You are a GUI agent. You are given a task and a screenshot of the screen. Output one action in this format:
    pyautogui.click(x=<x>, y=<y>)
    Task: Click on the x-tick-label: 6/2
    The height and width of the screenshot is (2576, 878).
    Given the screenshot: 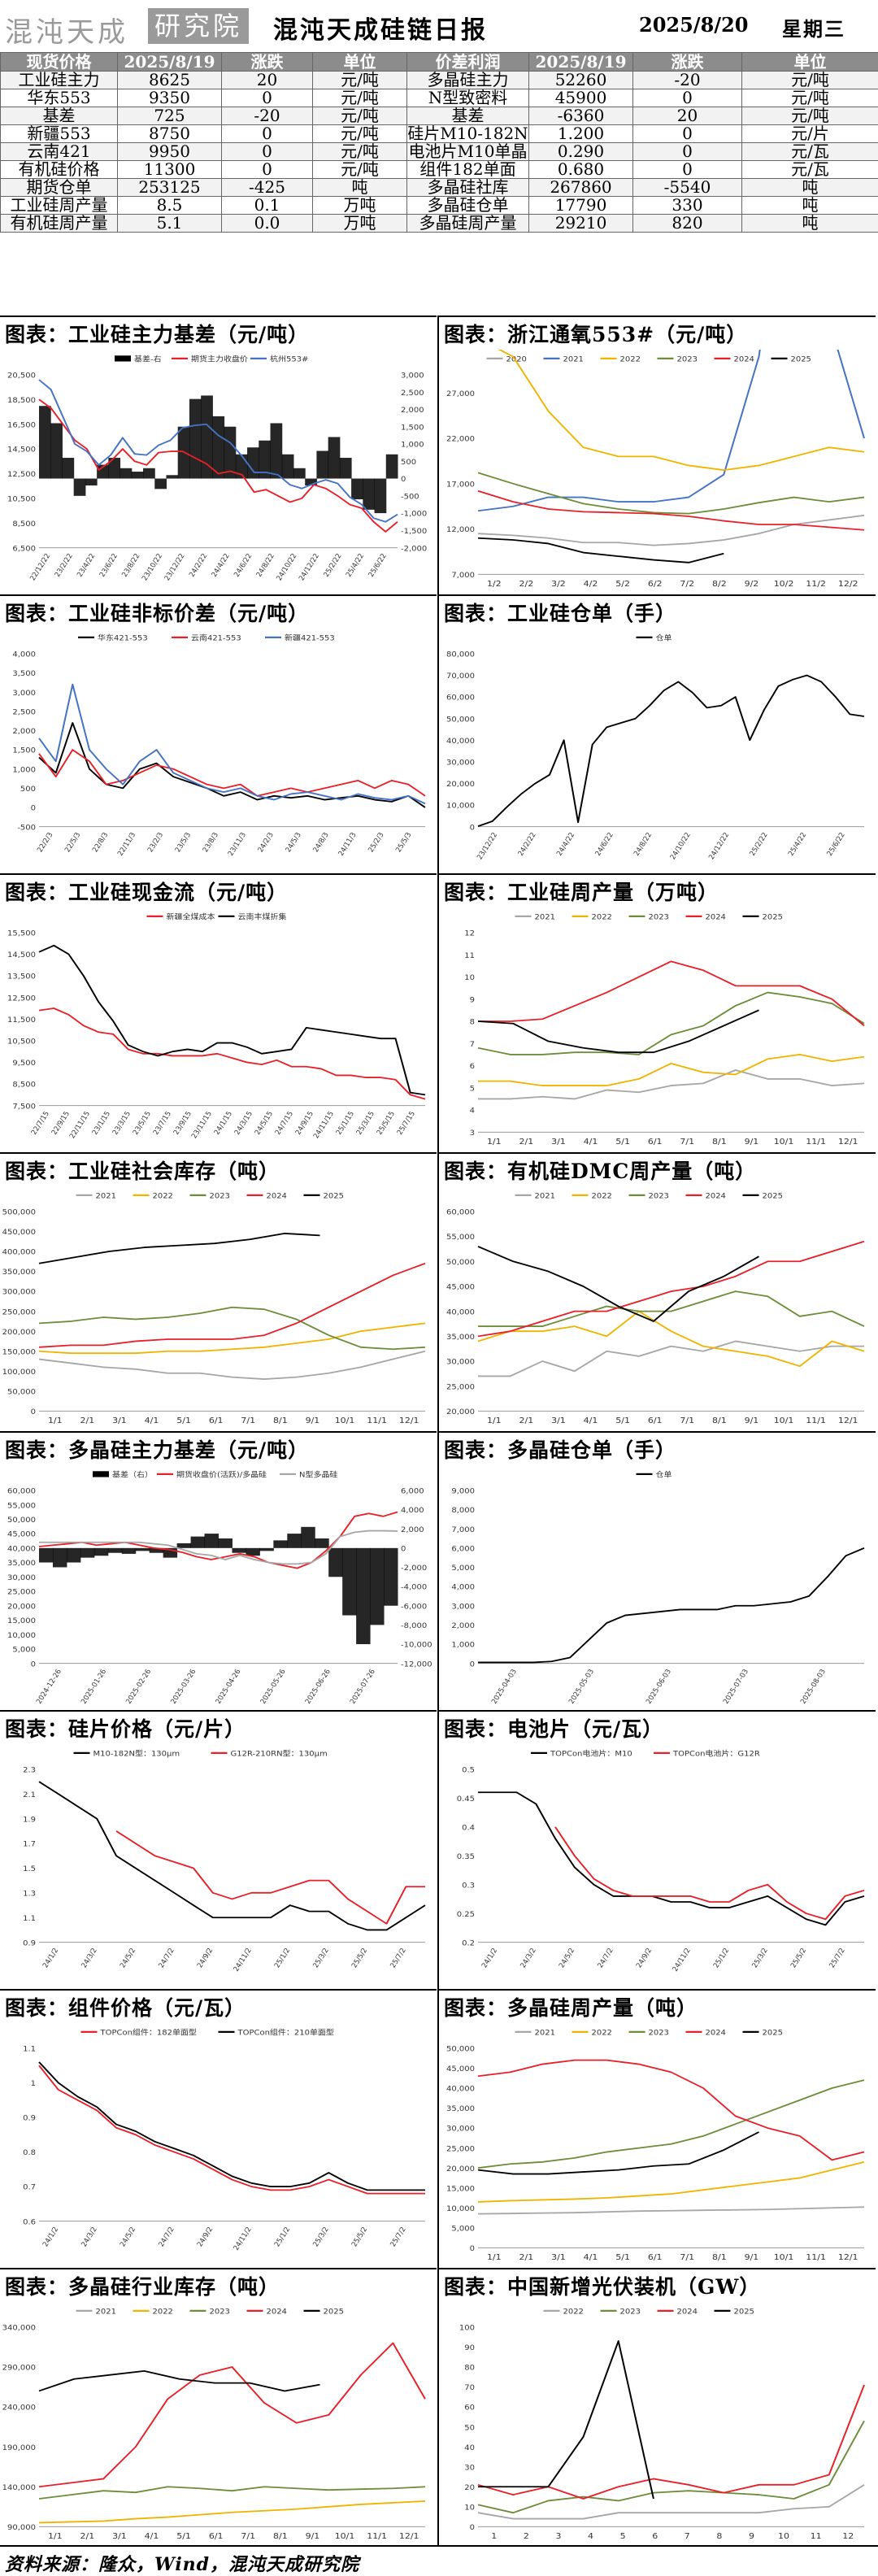 What is the action you would take?
    pyautogui.click(x=656, y=583)
    